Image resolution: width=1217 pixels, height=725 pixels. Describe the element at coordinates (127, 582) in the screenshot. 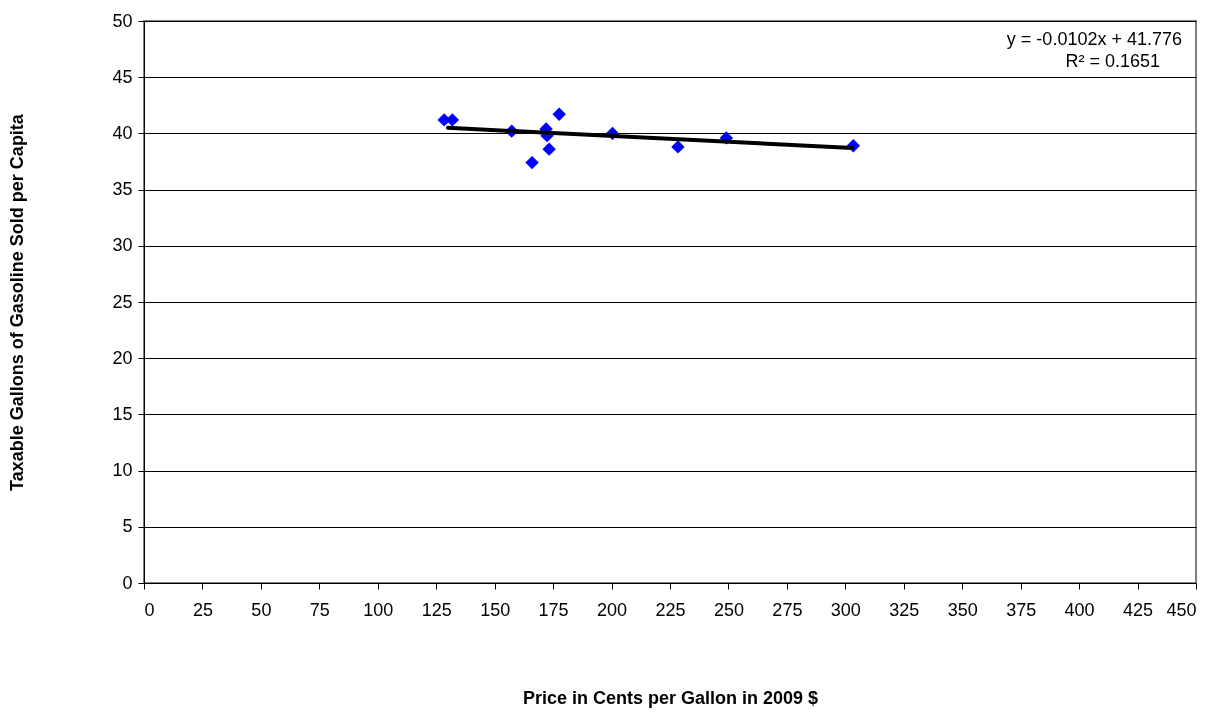

I see `y-tick-label: 0` at that location.